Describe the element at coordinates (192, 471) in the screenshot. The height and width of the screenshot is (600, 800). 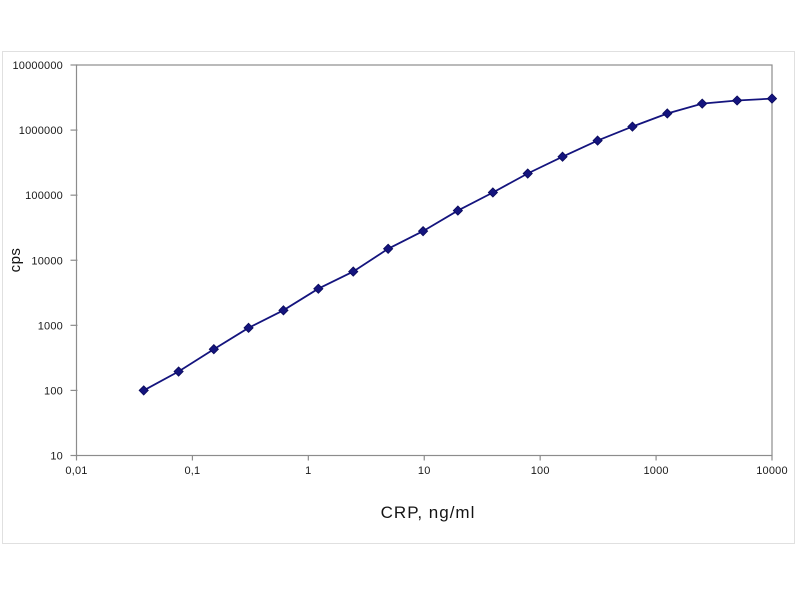
I see `x-tick-label: 0,1` at that location.